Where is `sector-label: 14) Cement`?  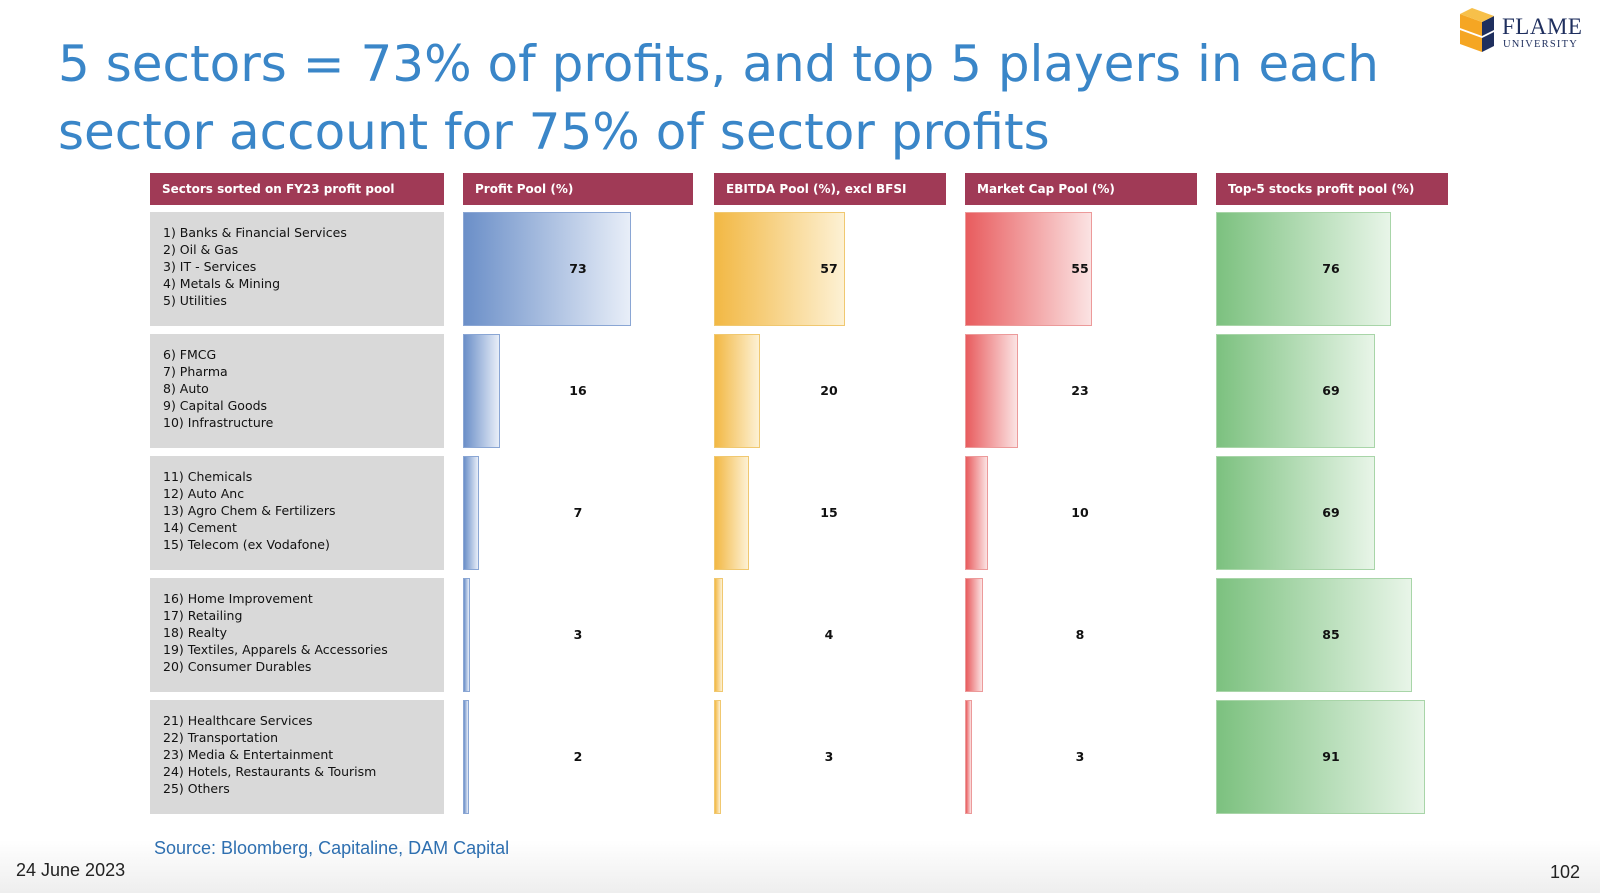 sector-label: 14) Cement is located at coordinates (200, 527).